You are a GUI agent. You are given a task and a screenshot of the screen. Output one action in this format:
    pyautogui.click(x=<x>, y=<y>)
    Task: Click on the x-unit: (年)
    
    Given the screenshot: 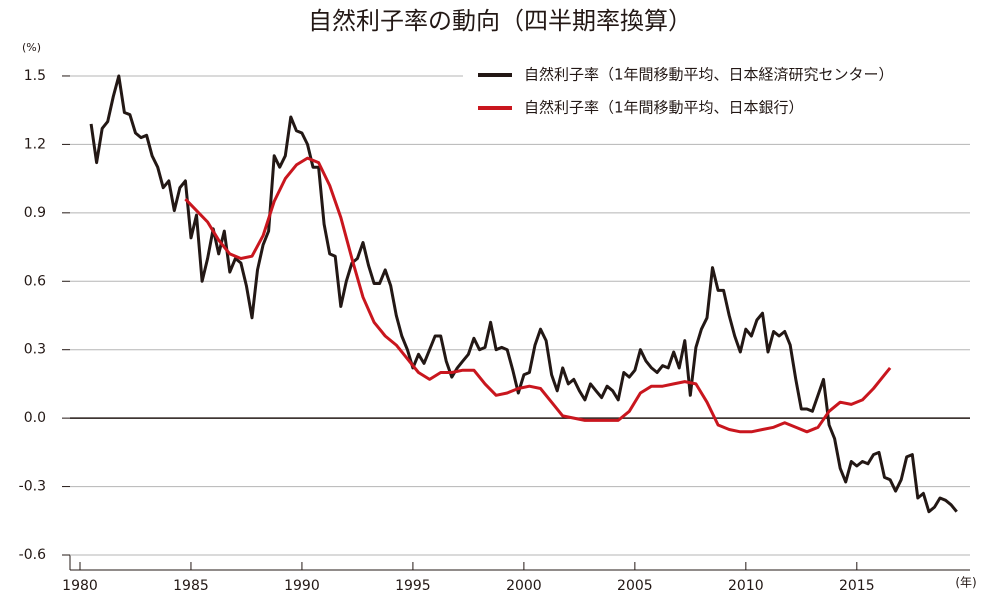 What is the action you would take?
    pyautogui.click(x=965, y=583)
    